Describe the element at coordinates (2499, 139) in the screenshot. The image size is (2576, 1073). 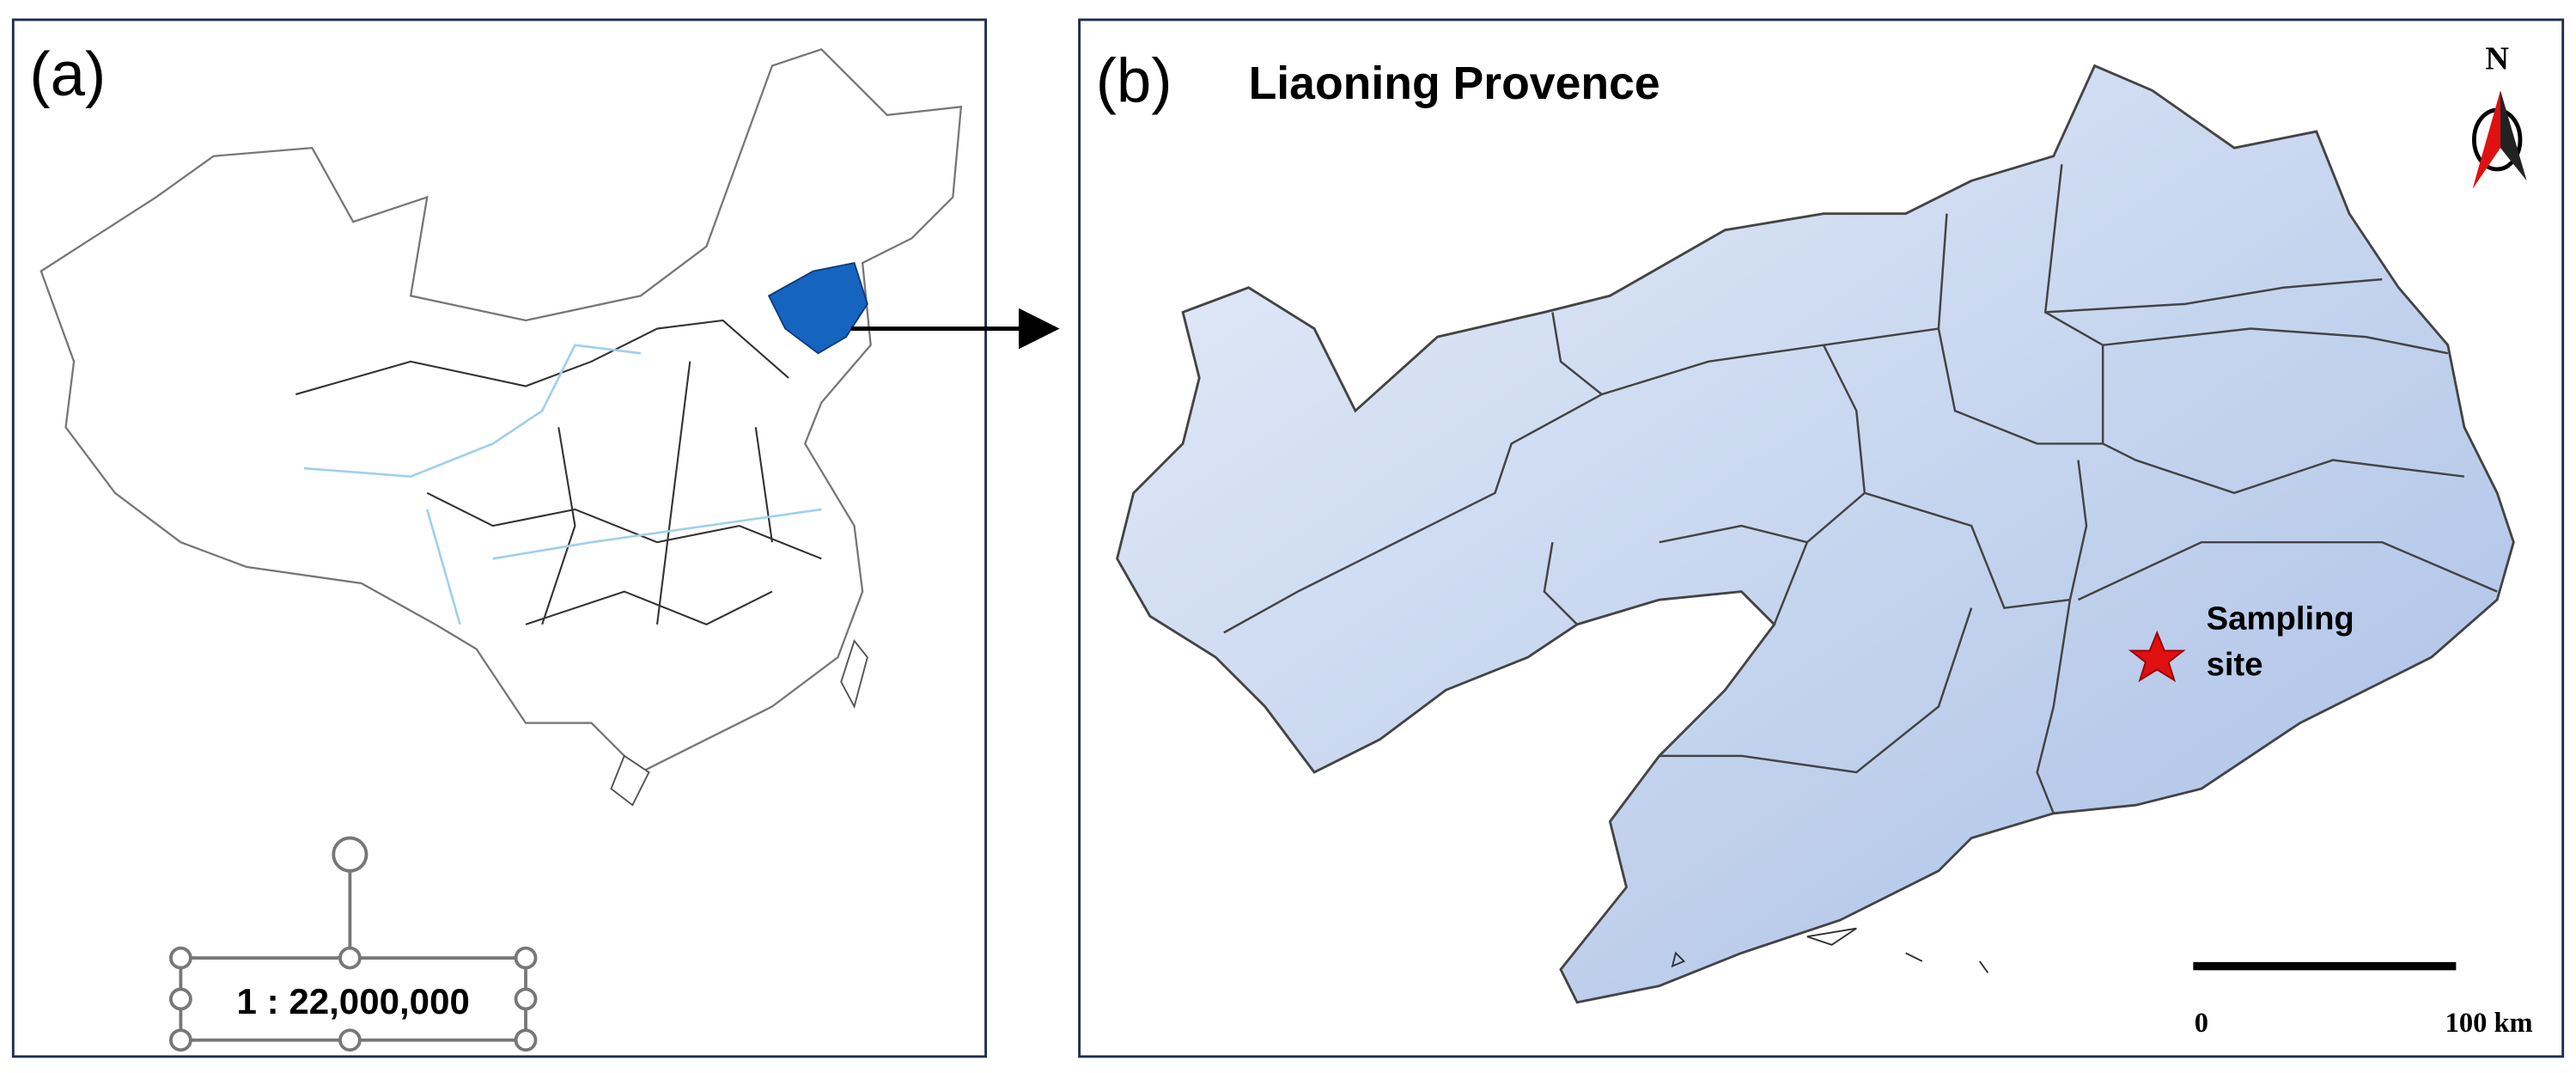
I see `north-arrow` at that location.